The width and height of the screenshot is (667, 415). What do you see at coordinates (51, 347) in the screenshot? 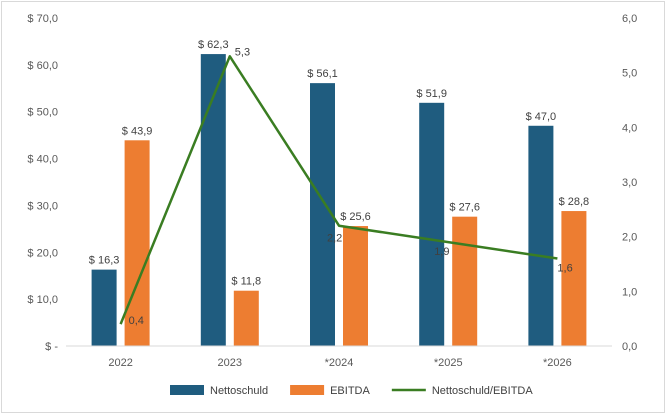
I see `y-left-tick-label: $ -` at bounding box center [51, 347].